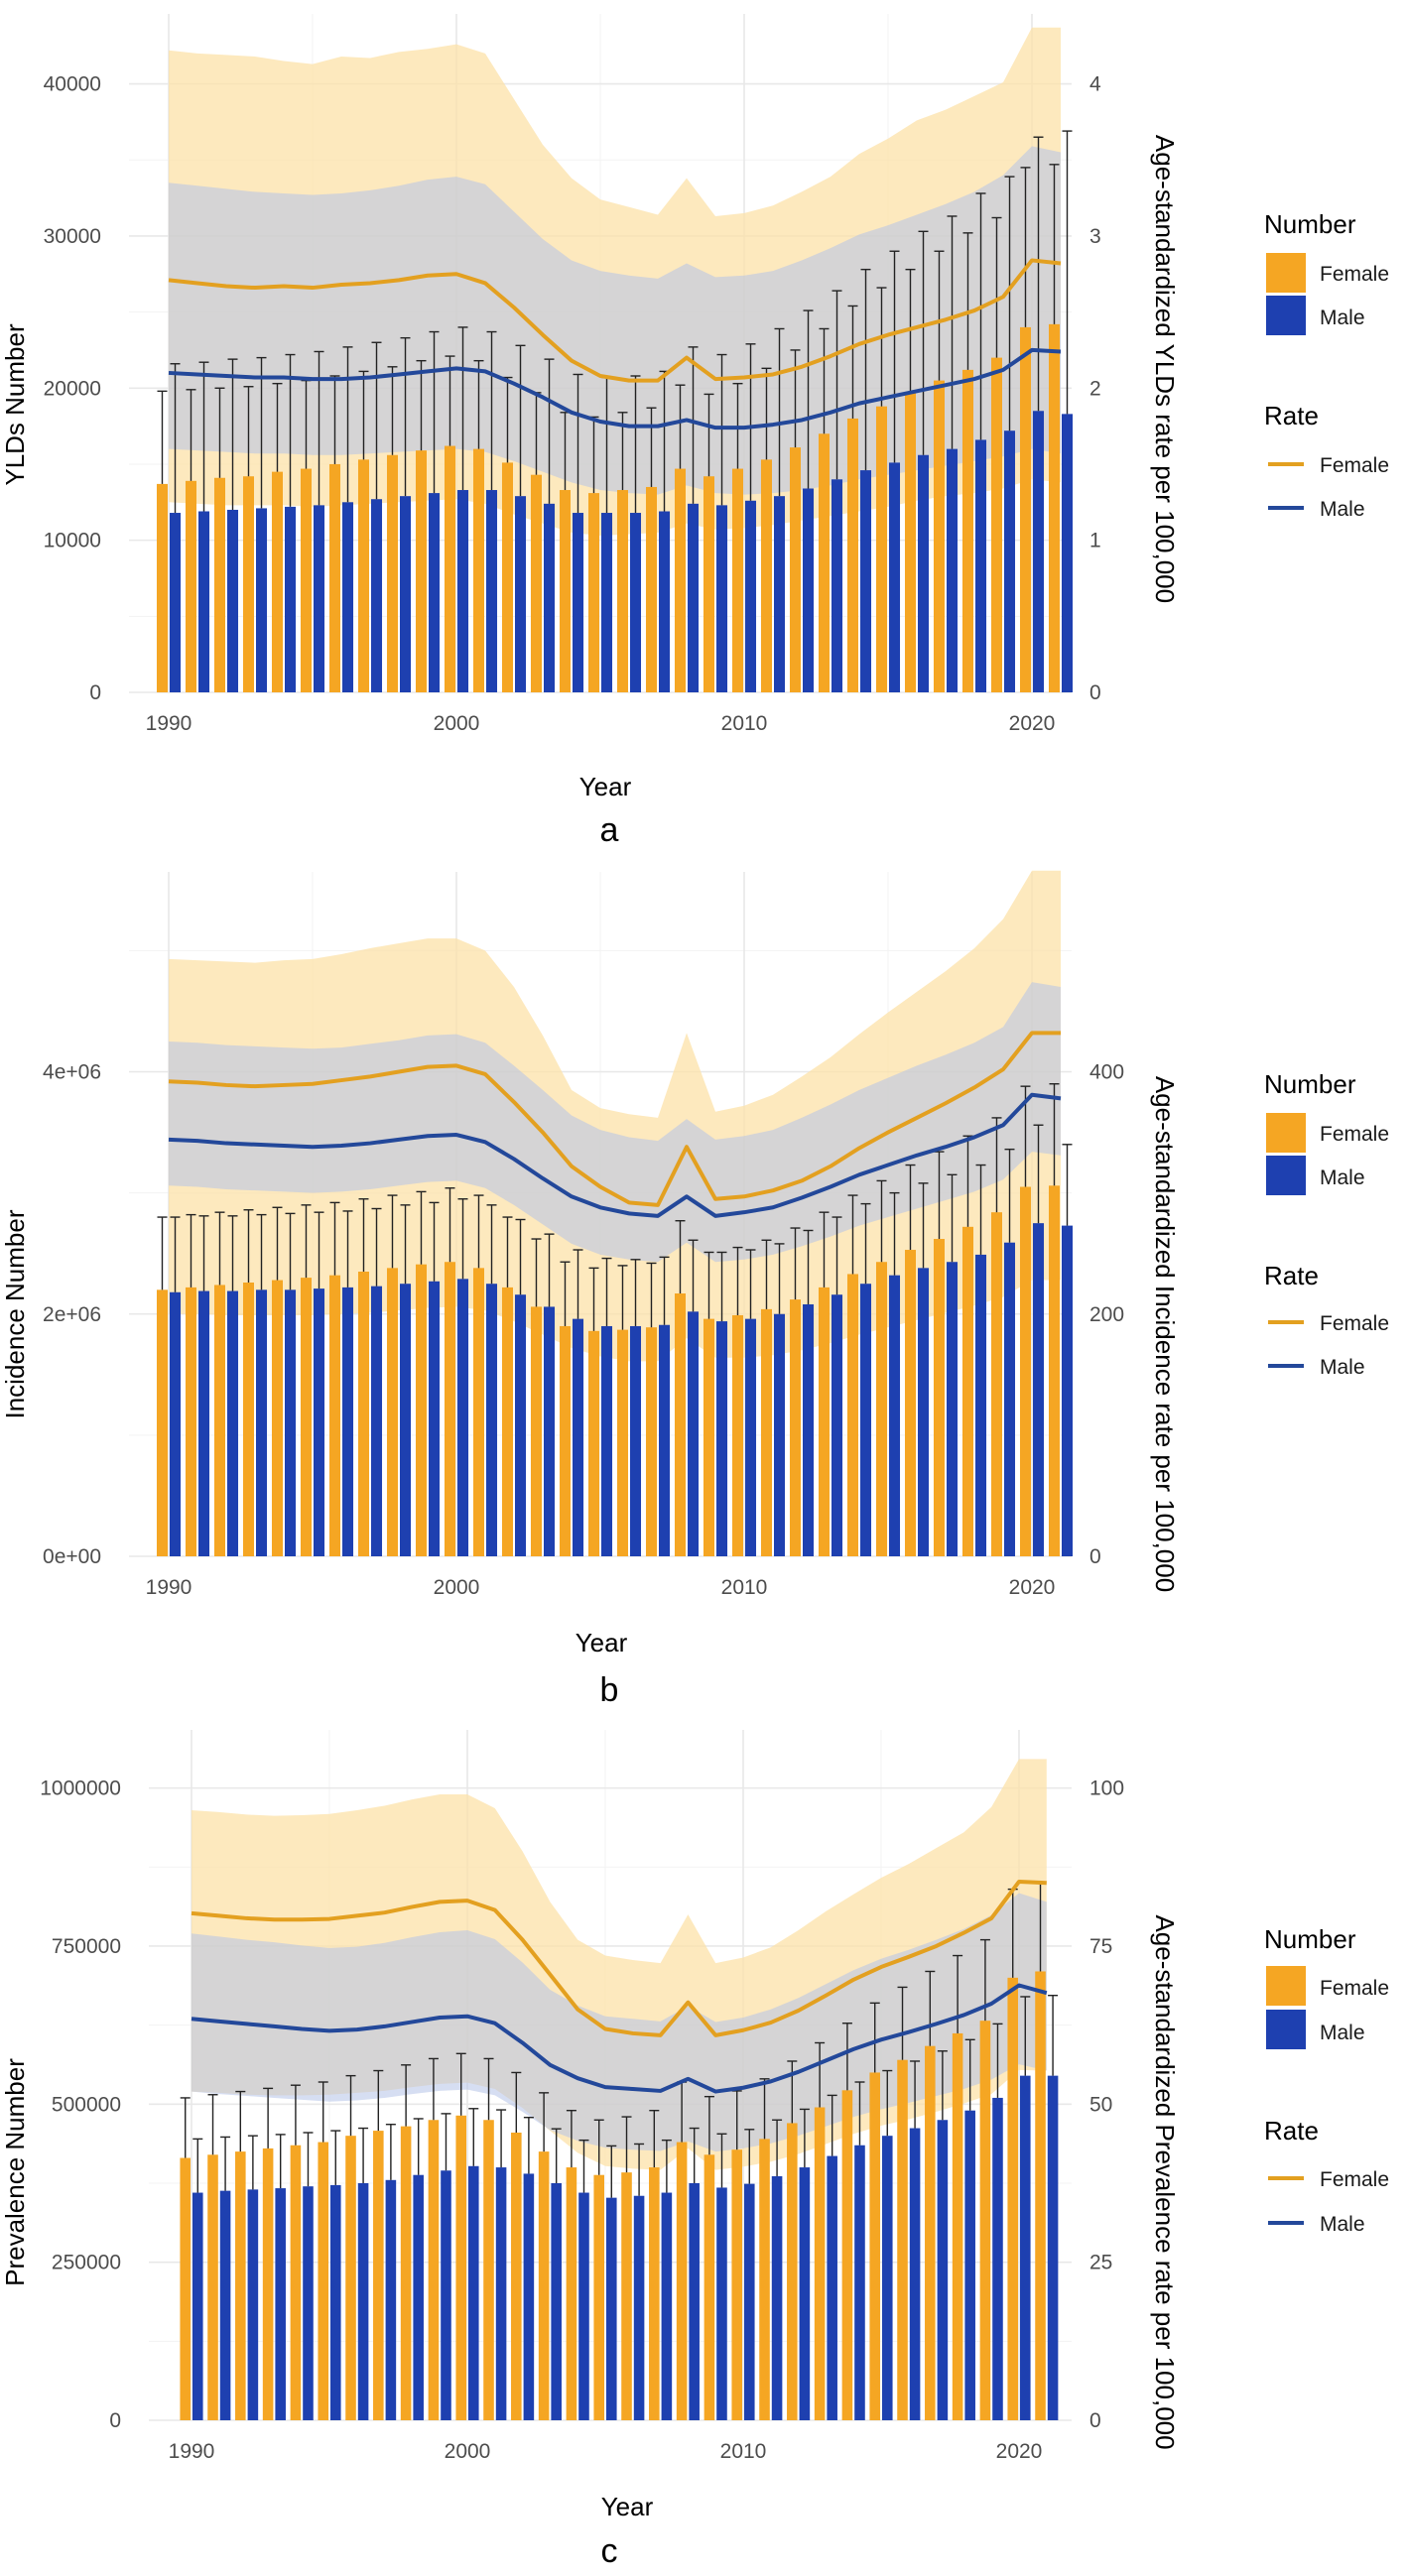  I want to click on x-tick-label: 2010, so click(744, 1587).